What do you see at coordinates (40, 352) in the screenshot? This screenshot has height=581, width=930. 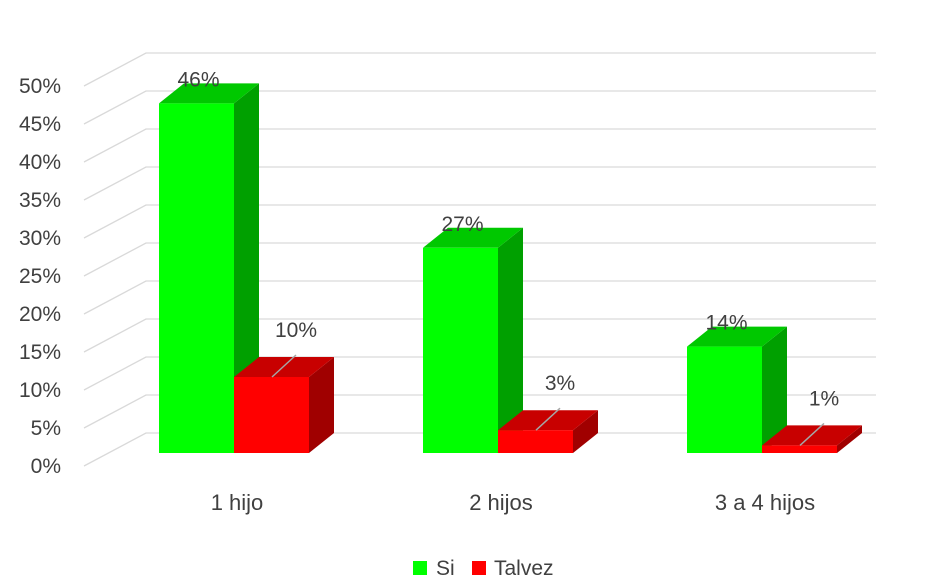 I see `y-tick-label: 15%` at bounding box center [40, 352].